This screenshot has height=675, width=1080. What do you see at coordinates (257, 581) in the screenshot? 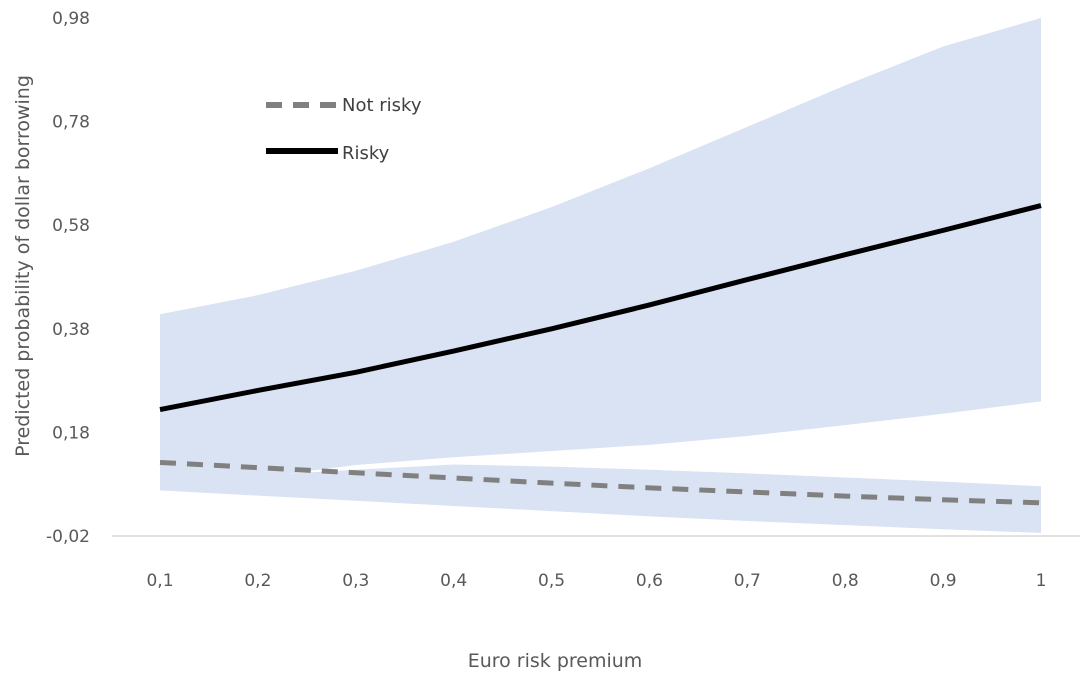
I see `x-tick-label: 0,2` at bounding box center [257, 581].